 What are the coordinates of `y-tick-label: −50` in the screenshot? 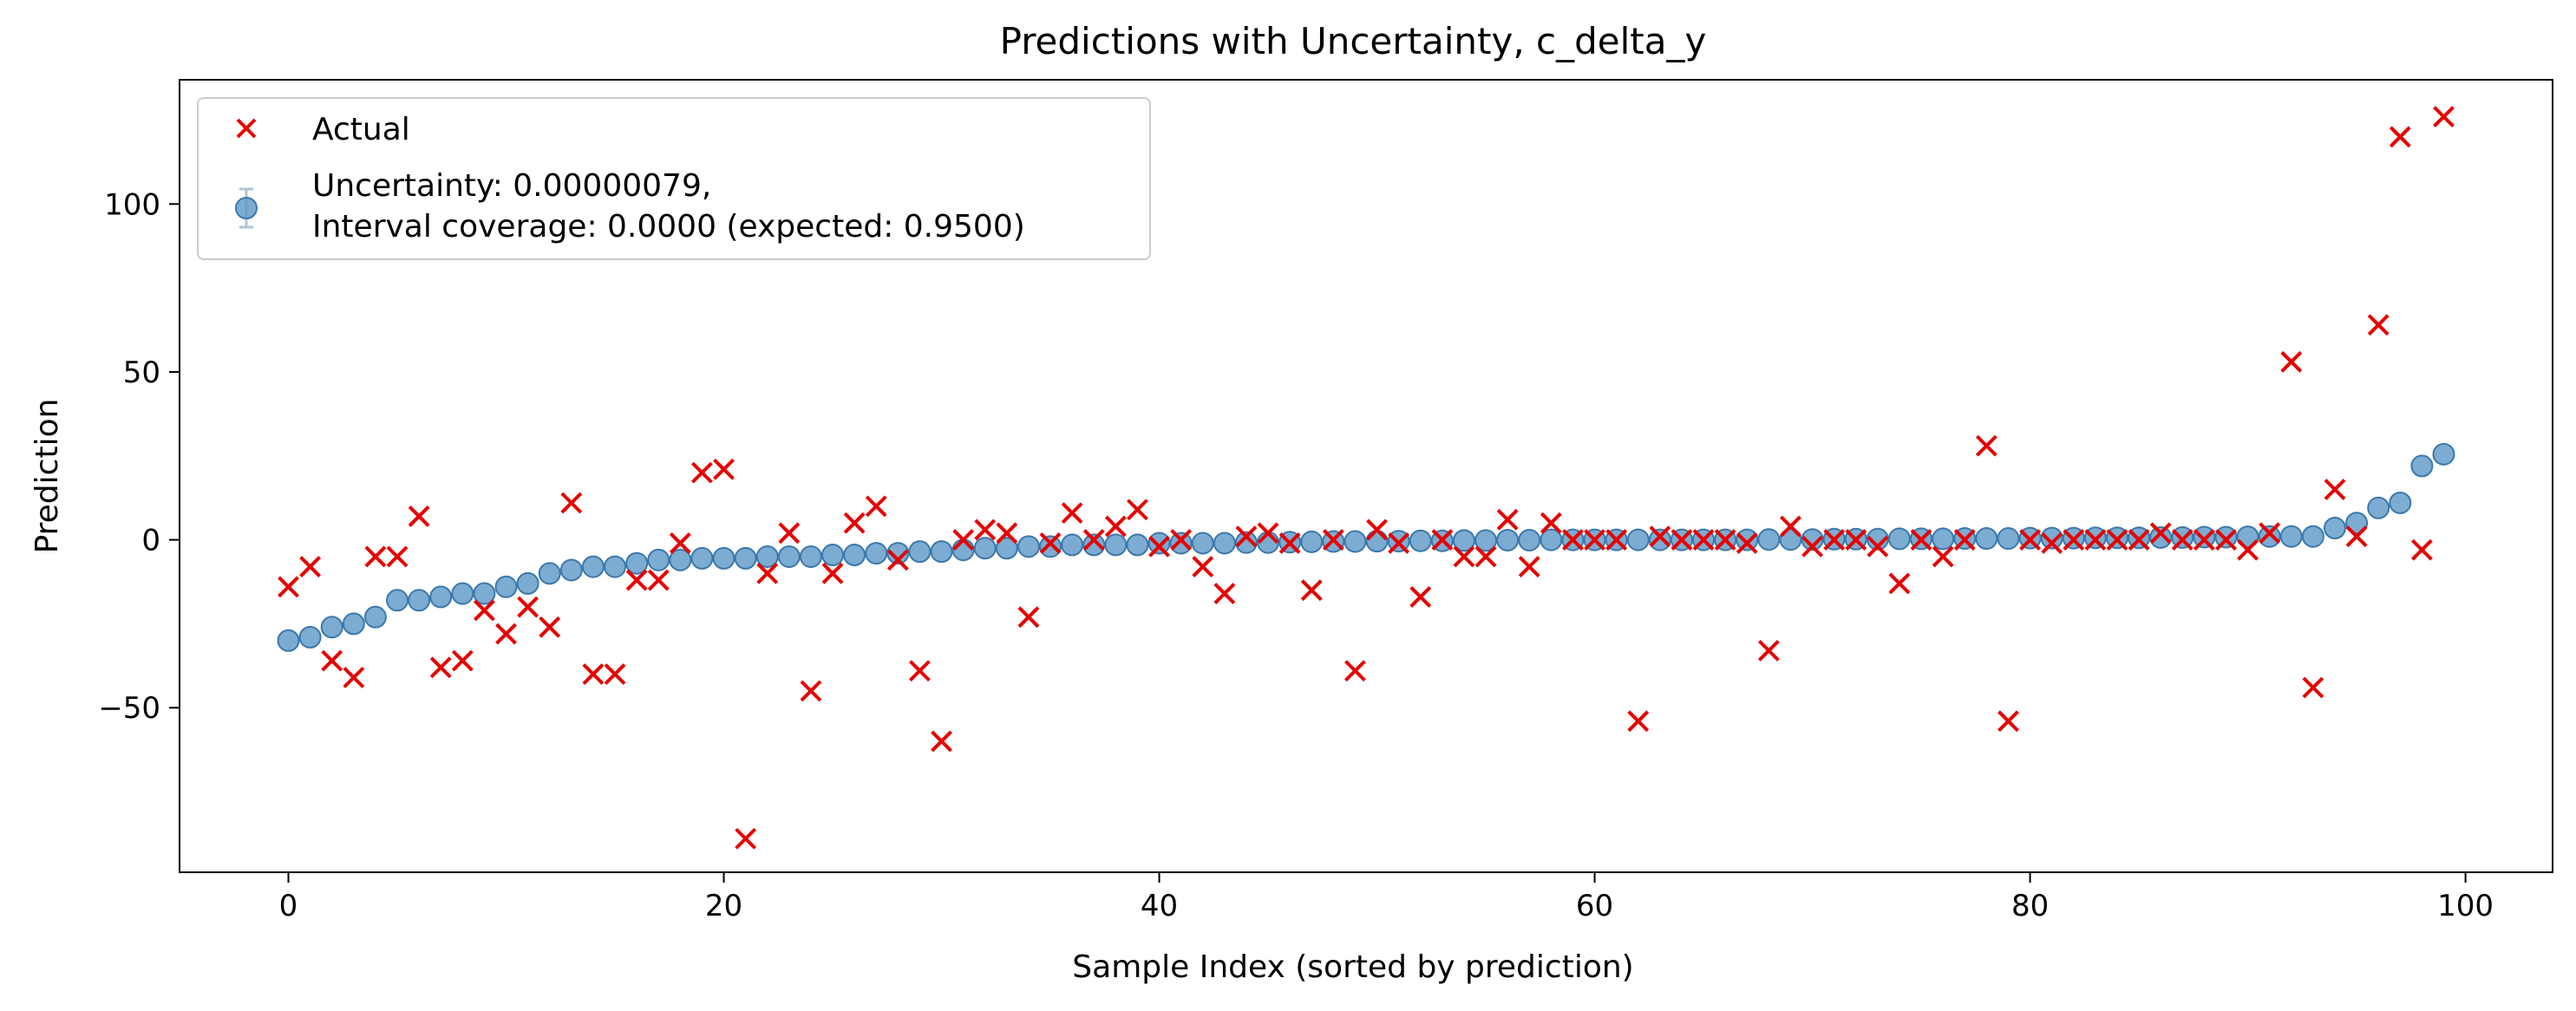 It's located at (129, 708).